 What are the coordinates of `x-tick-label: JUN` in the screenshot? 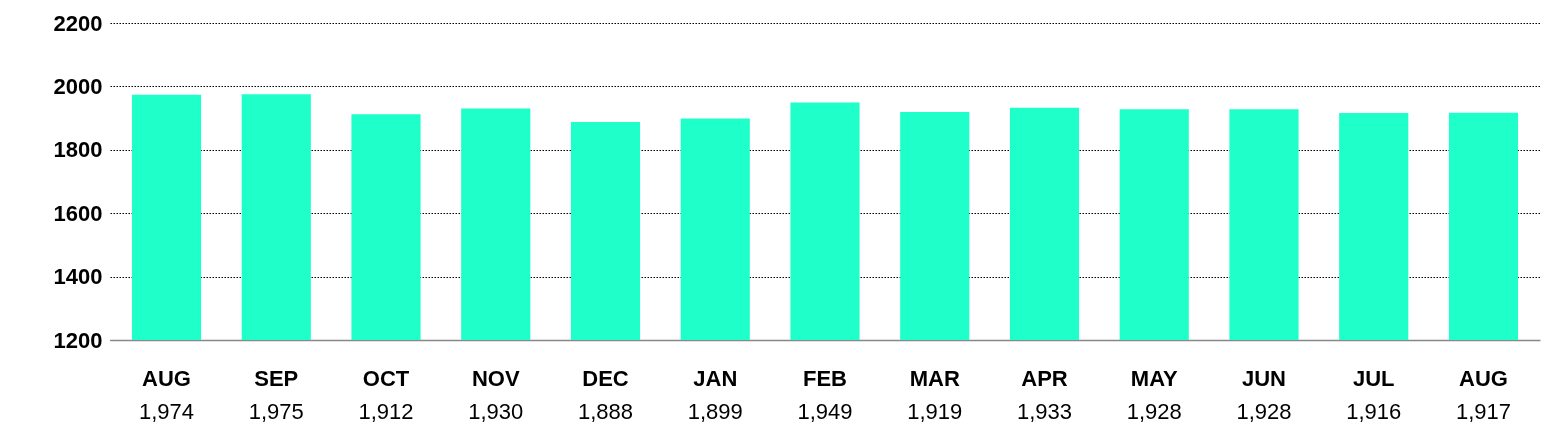 It's located at (1263, 378).